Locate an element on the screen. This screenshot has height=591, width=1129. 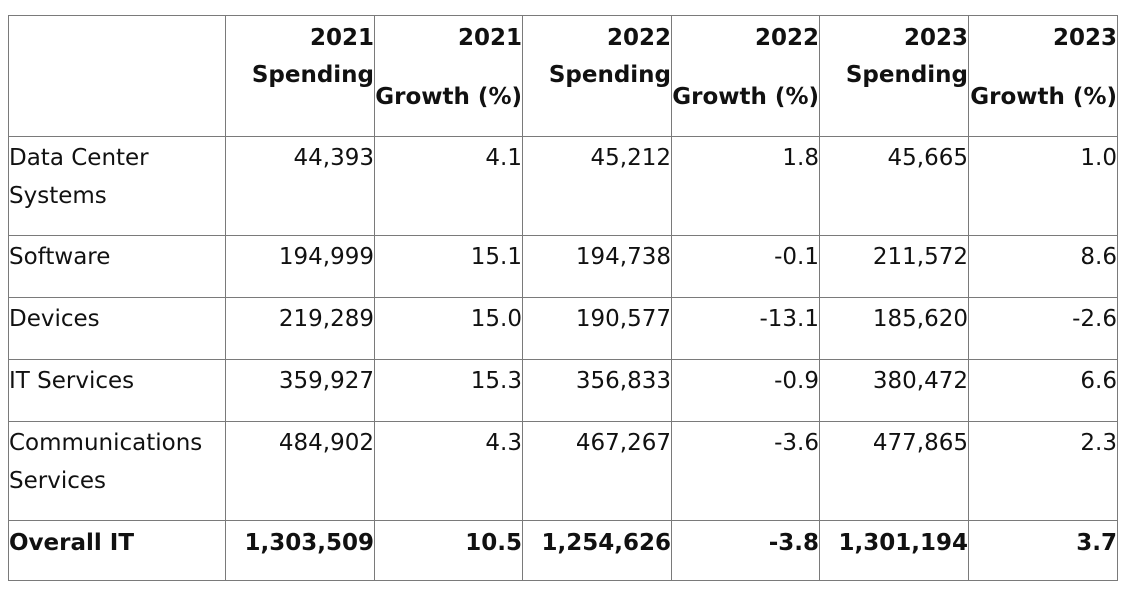
cell-2021-growth: 15.1 is located at coordinates (448, 266).